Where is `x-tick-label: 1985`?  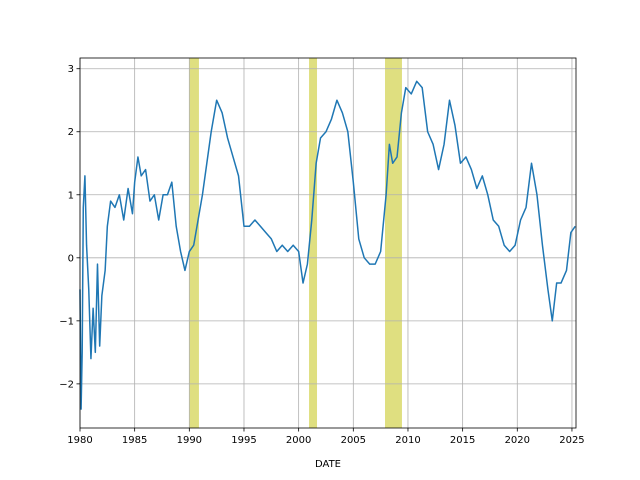 x-tick-label: 1985 is located at coordinates (134, 440).